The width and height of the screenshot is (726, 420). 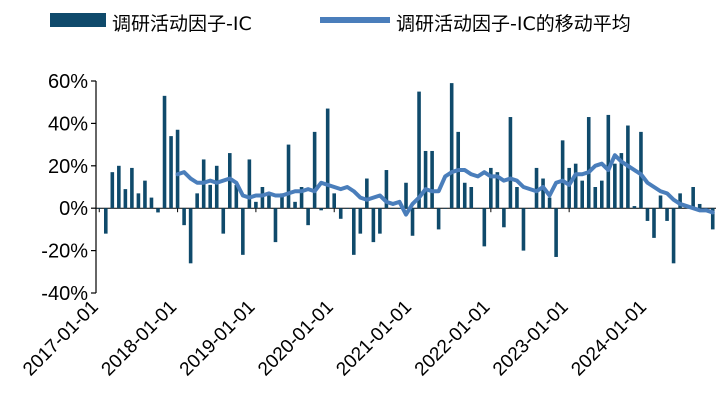 What do you see at coordinates (68, 82) in the screenshot?
I see `y-tick-label: 60%` at bounding box center [68, 82].